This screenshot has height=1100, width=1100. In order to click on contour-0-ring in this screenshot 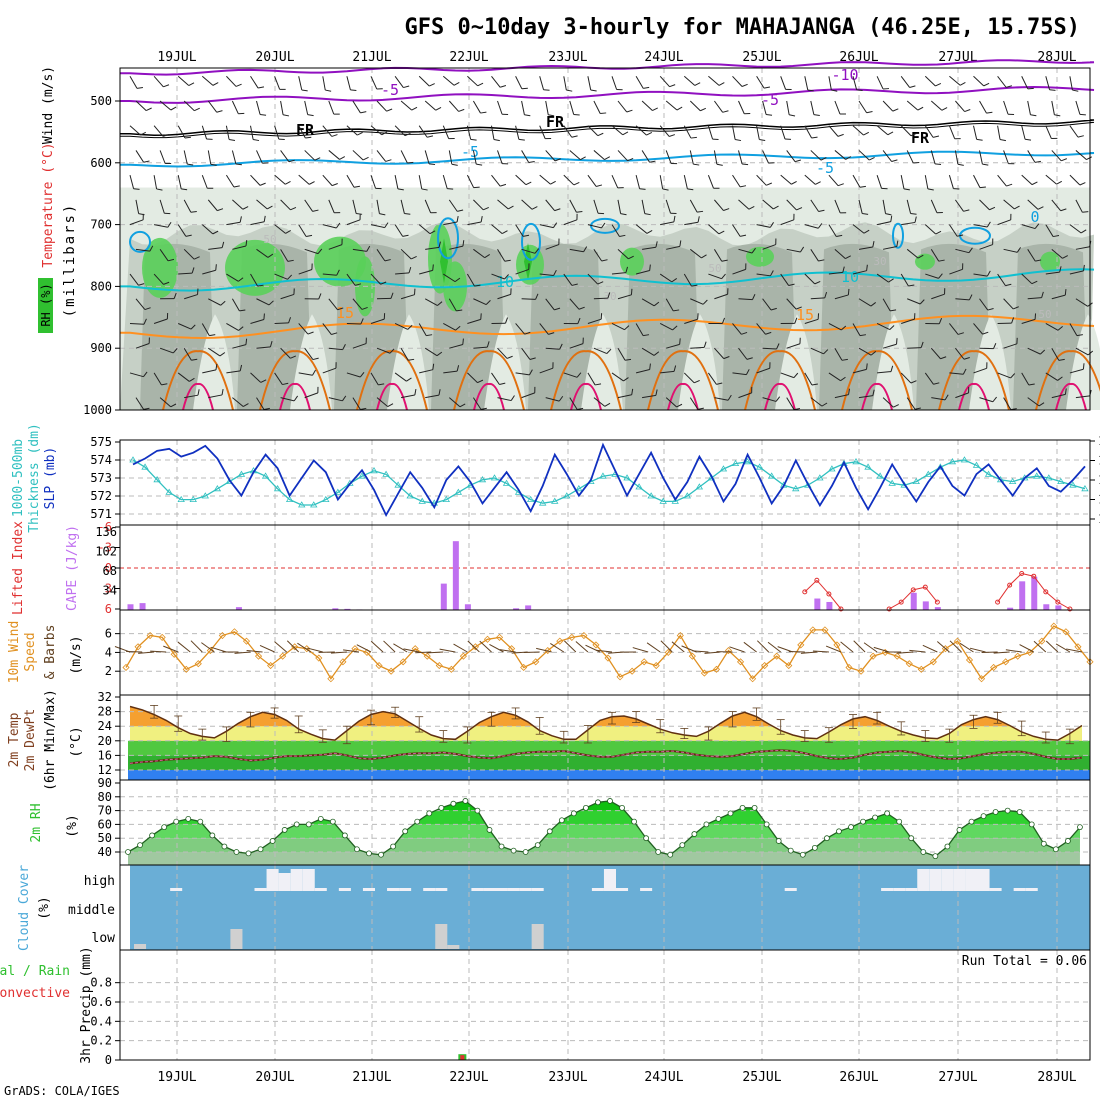, I will do `click(898, 235)`.